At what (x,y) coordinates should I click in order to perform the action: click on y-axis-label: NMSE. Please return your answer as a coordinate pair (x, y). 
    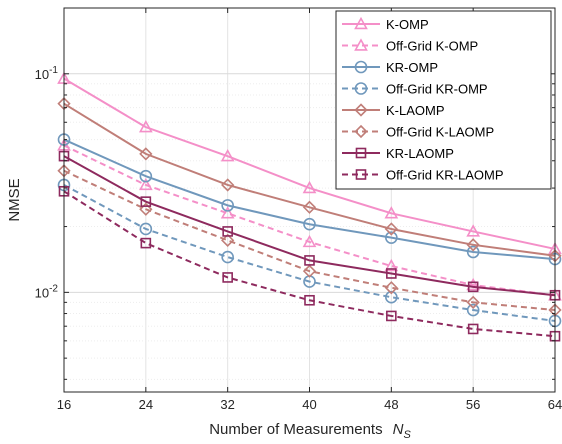
    Looking at the image, I should click on (14, 199).